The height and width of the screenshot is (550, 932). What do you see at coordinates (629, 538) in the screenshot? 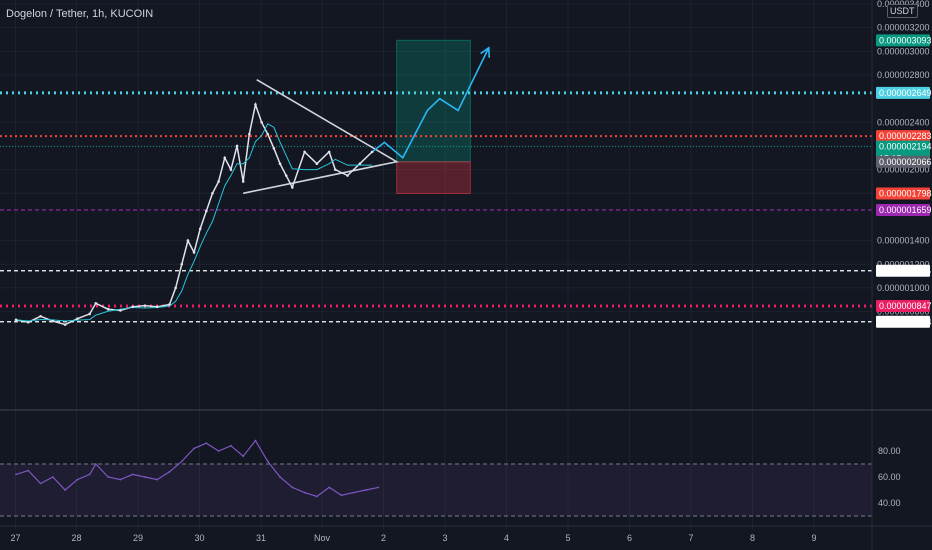
I see `time-tick-label: 6` at bounding box center [629, 538].